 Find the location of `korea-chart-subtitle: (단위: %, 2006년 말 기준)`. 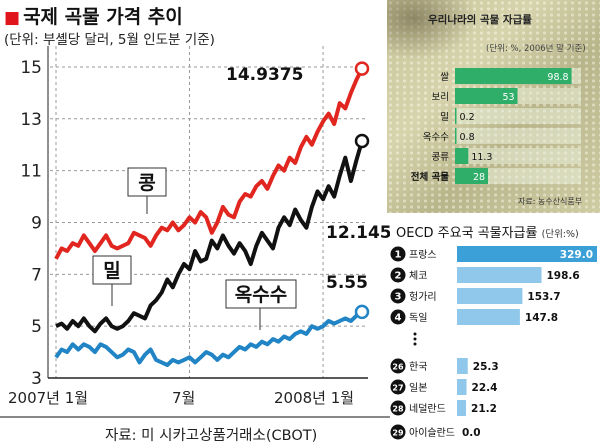

korea-chart-subtitle: (단위: %, 2006년 말 기준) is located at coordinates (536, 49).